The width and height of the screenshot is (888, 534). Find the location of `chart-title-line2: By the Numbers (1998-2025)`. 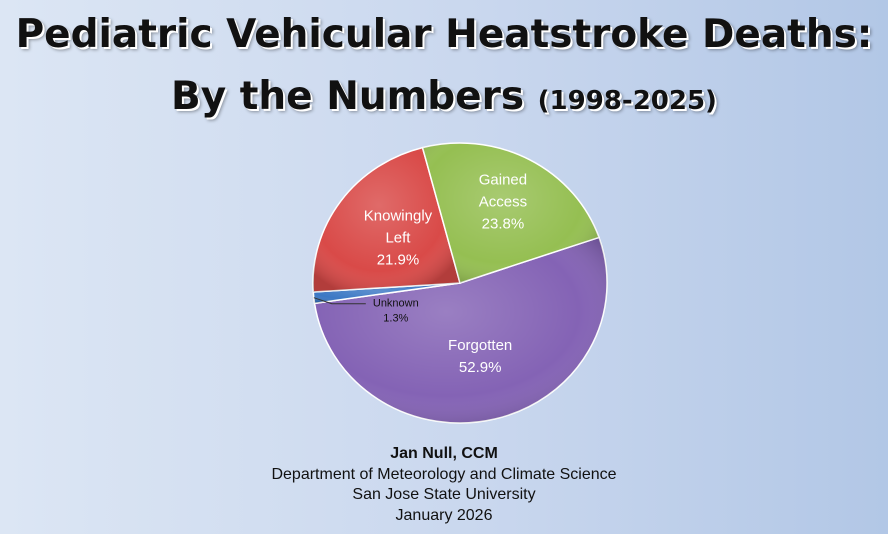

chart-title-line2: By the Numbers (1998-2025) is located at coordinates (444, 96).